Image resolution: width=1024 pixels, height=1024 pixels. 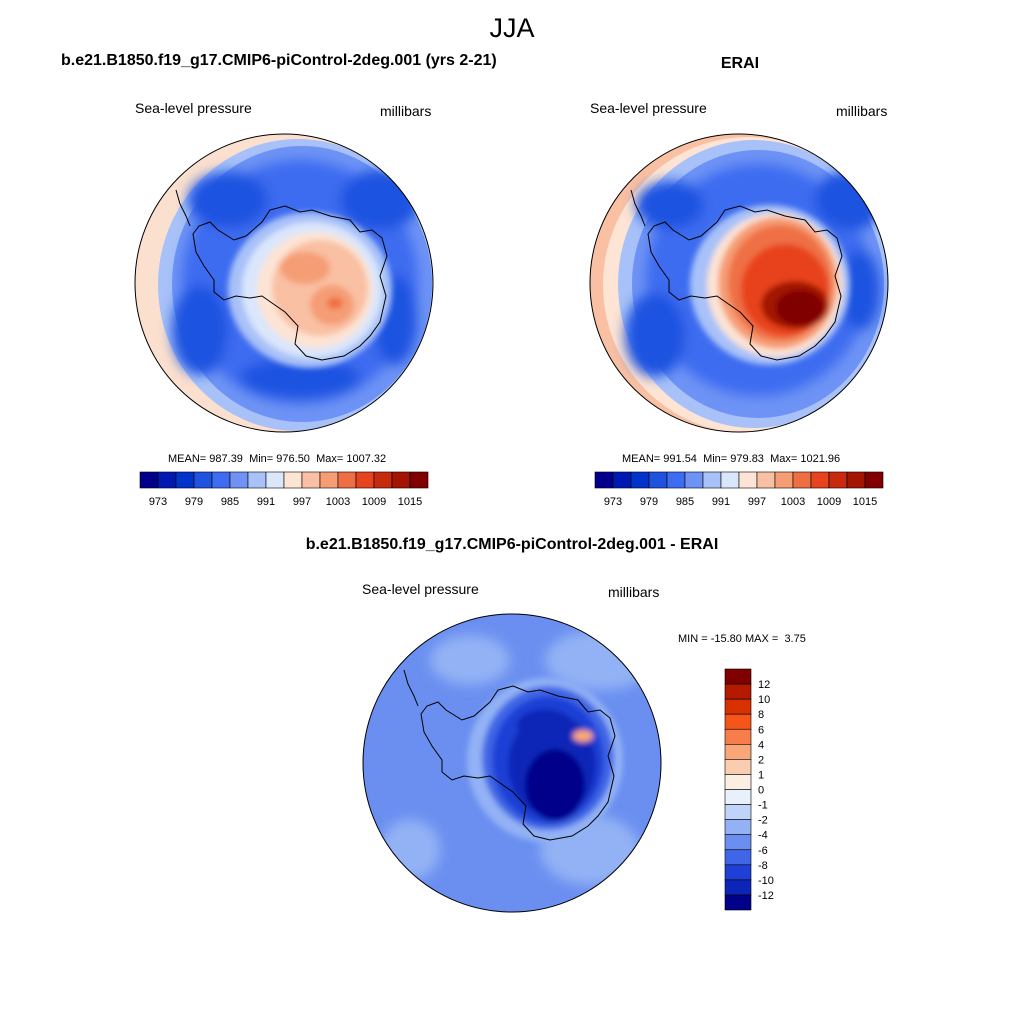 What do you see at coordinates (613, 502) in the screenshot?
I see `obs-colorbar-tick: 973` at bounding box center [613, 502].